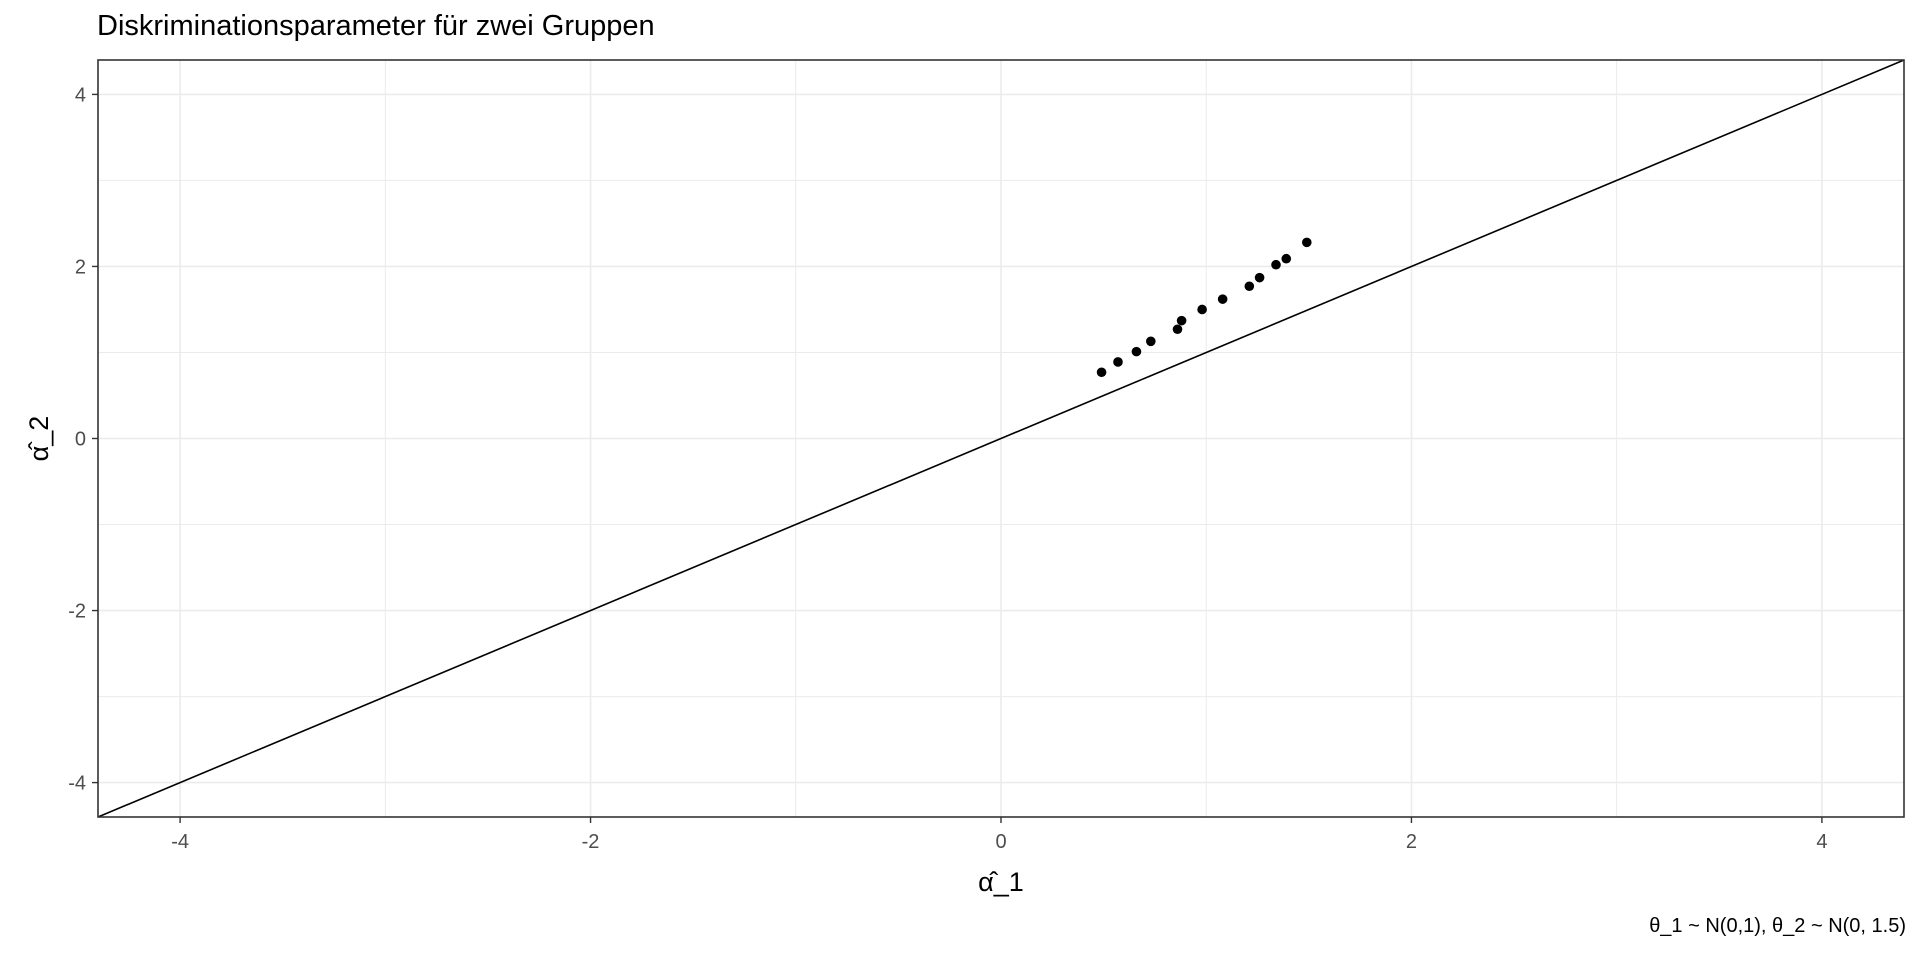  Describe the element at coordinates (1777, 926) in the screenshot. I see `chart-caption: θ_1 ~ N(0,1), θ_2 ~ N(0, 1.5)` at that location.